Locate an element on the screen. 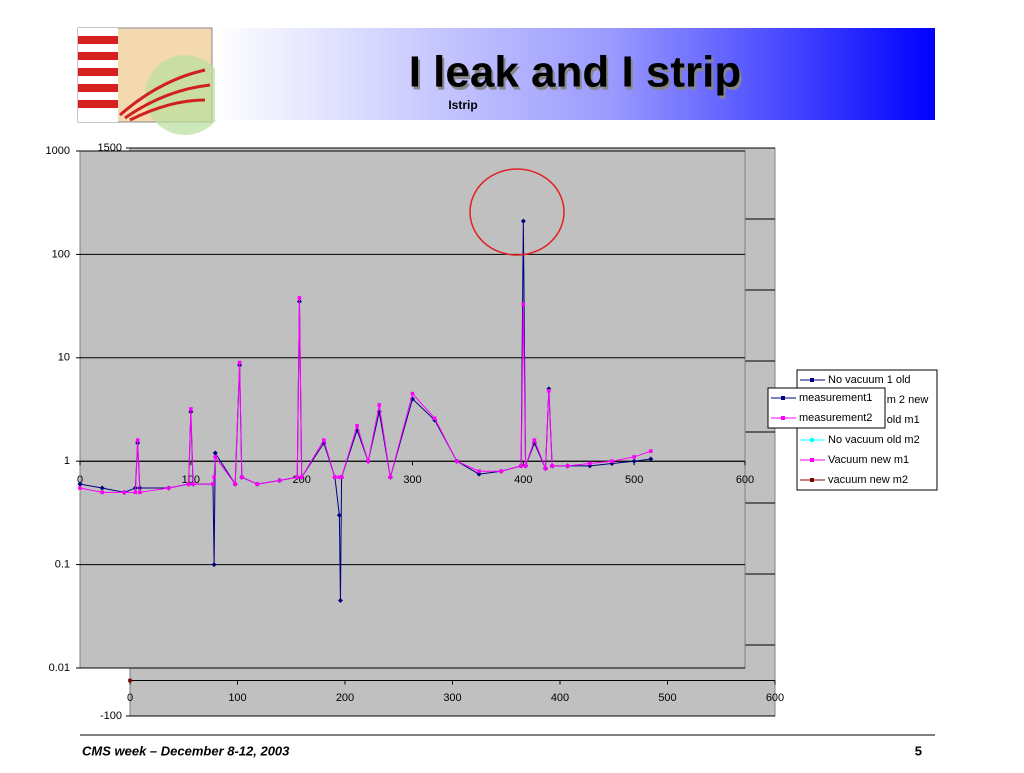 This screenshot has width=1024, height=773. legend-label: vacuum new m2 is located at coordinates (868, 480).